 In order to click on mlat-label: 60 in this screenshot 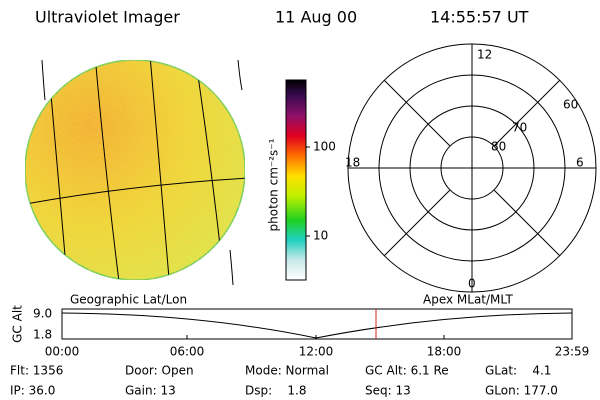, I will do `click(570, 105)`.